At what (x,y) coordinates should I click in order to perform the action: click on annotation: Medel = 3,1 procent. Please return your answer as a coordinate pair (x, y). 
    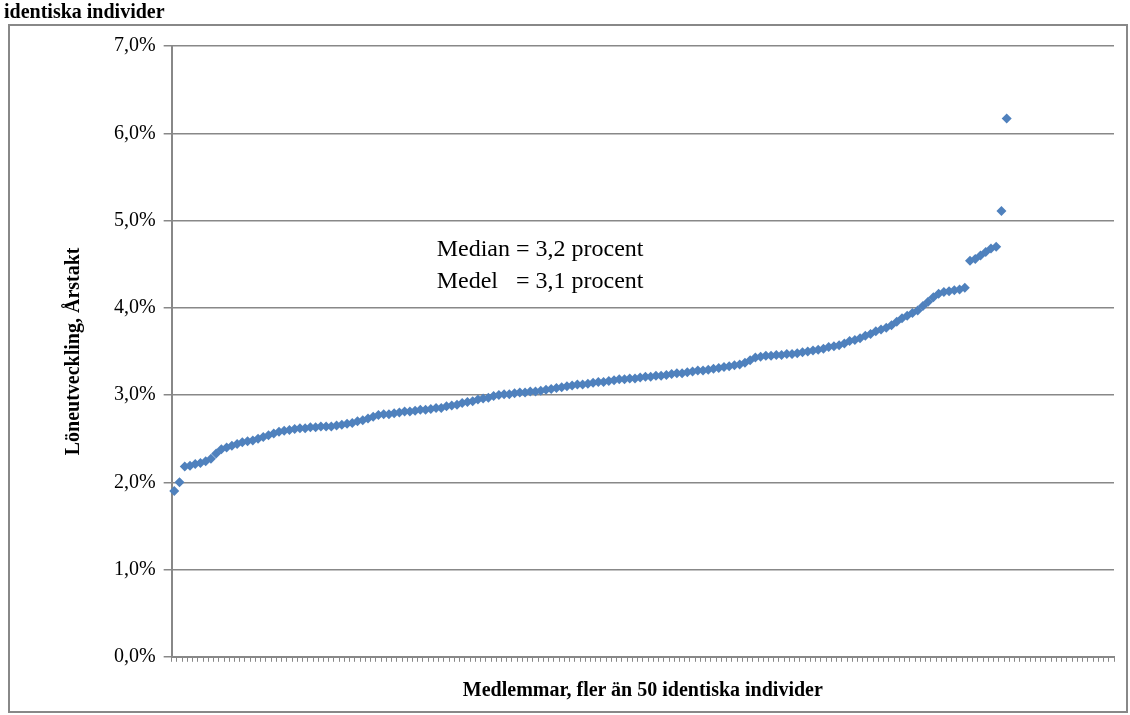
    Looking at the image, I should click on (540, 280).